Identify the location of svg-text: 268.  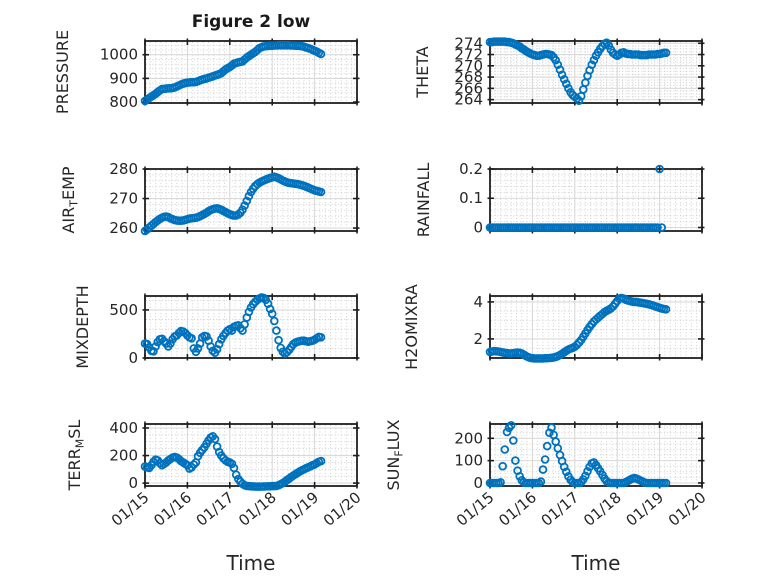
(468, 77).